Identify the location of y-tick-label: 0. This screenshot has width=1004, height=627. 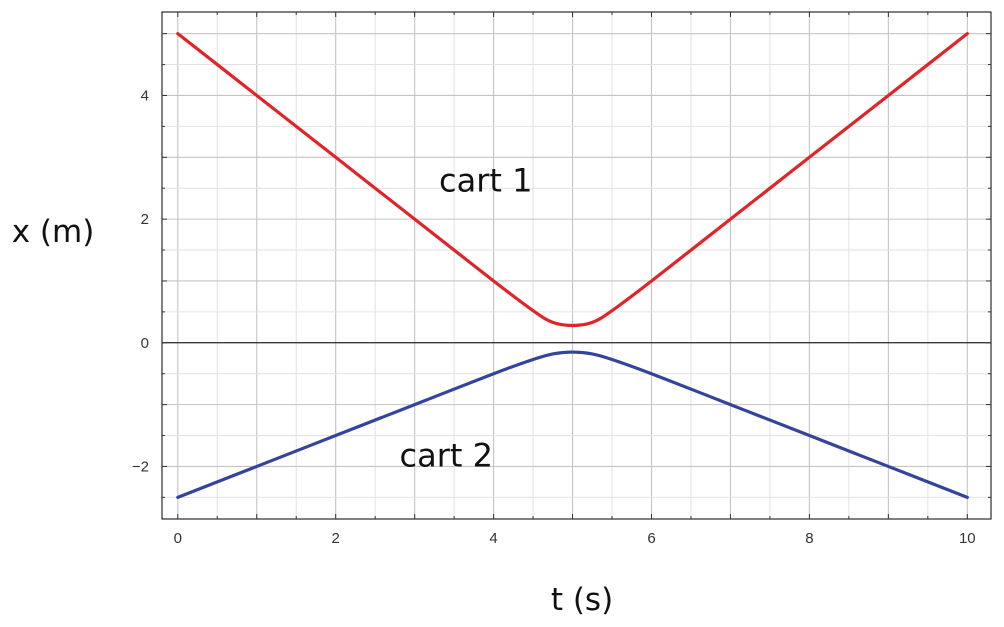
(145, 343).